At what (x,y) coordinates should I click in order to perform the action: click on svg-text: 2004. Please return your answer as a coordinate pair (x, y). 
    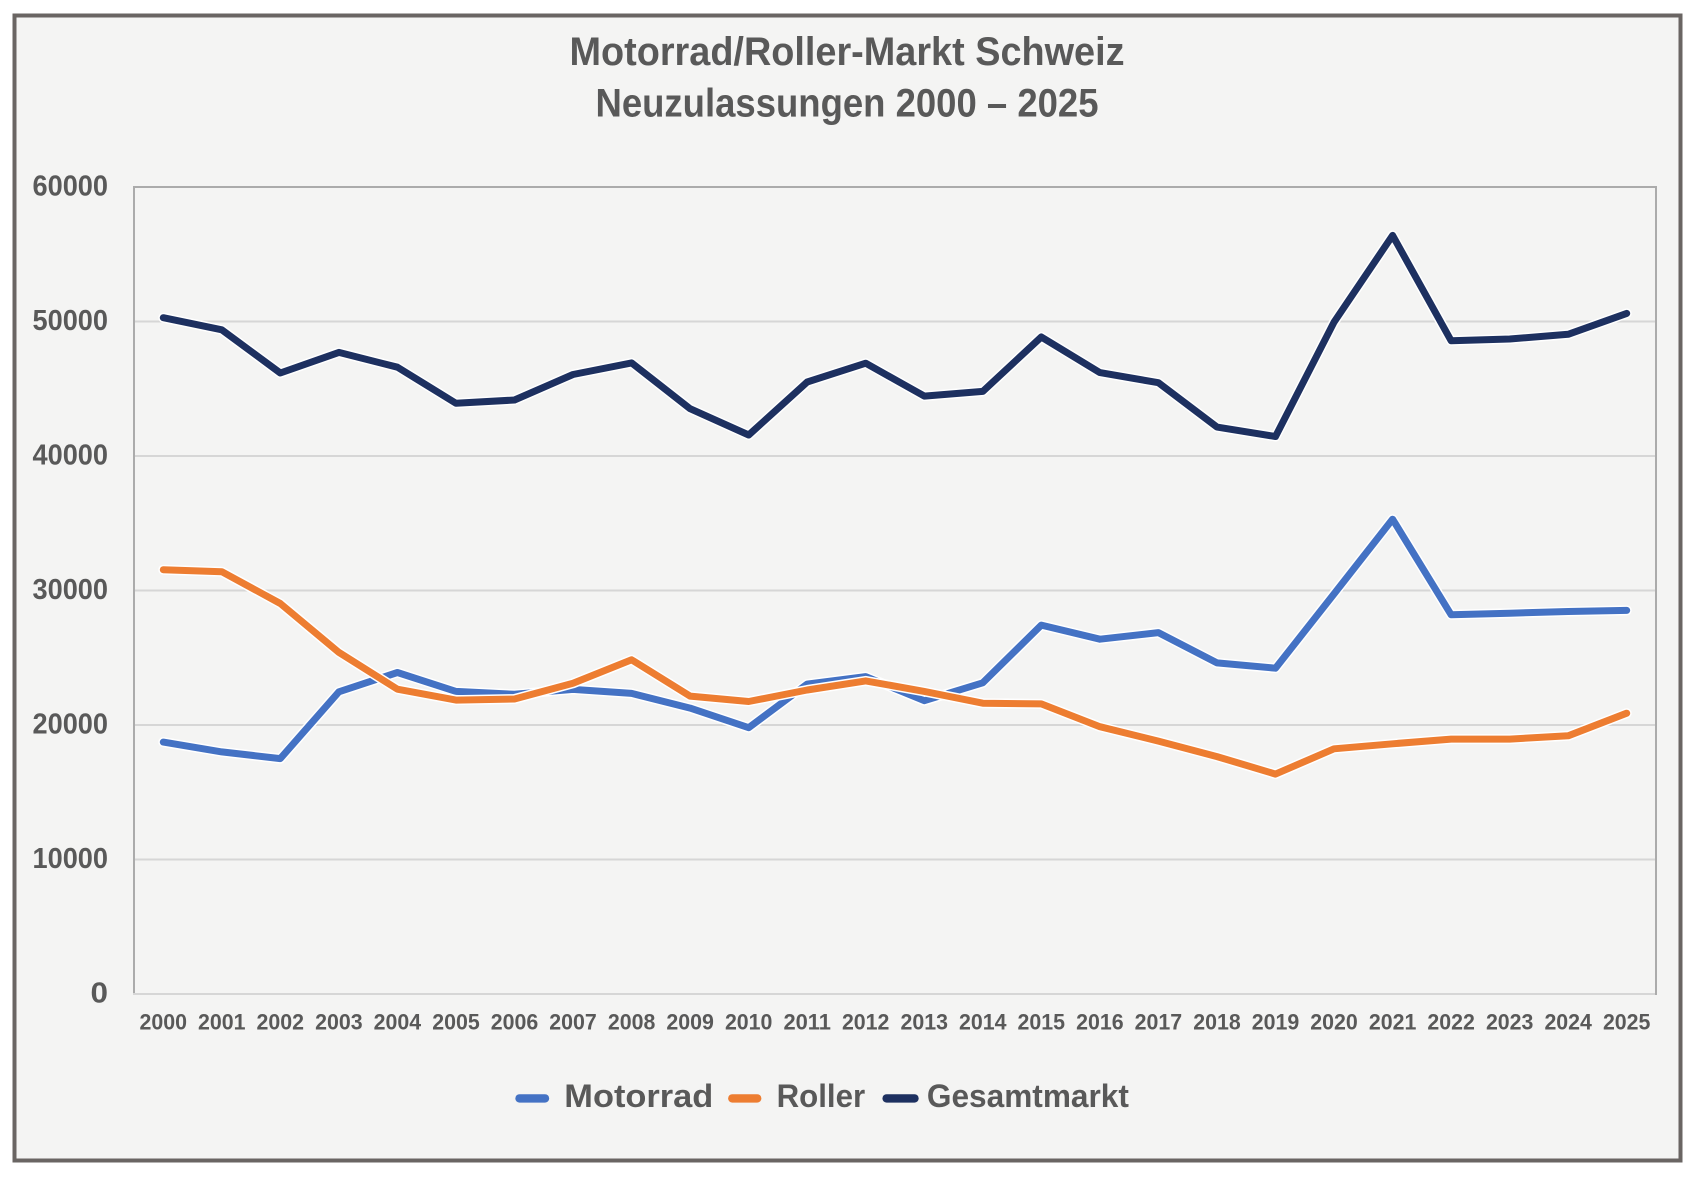
    Looking at the image, I should click on (398, 1022).